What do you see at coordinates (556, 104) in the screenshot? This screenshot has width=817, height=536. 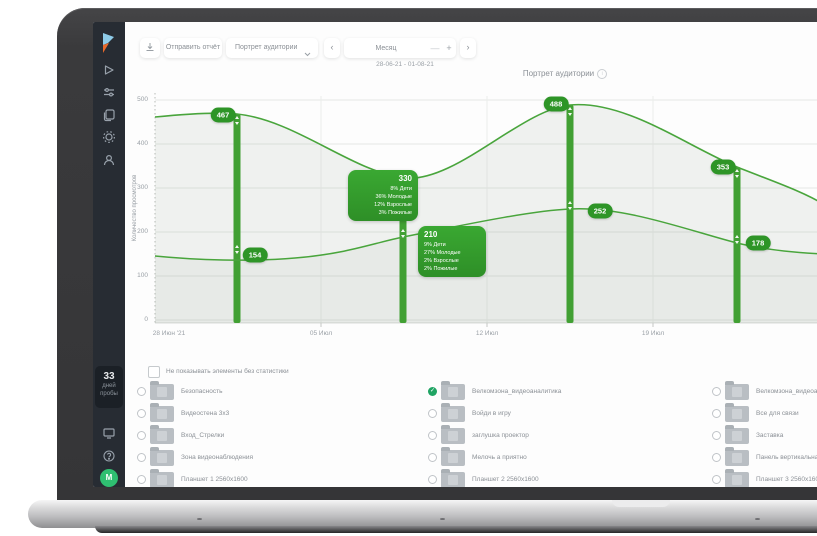 I see `value-badge: 488` at bounding box center [556, 104].